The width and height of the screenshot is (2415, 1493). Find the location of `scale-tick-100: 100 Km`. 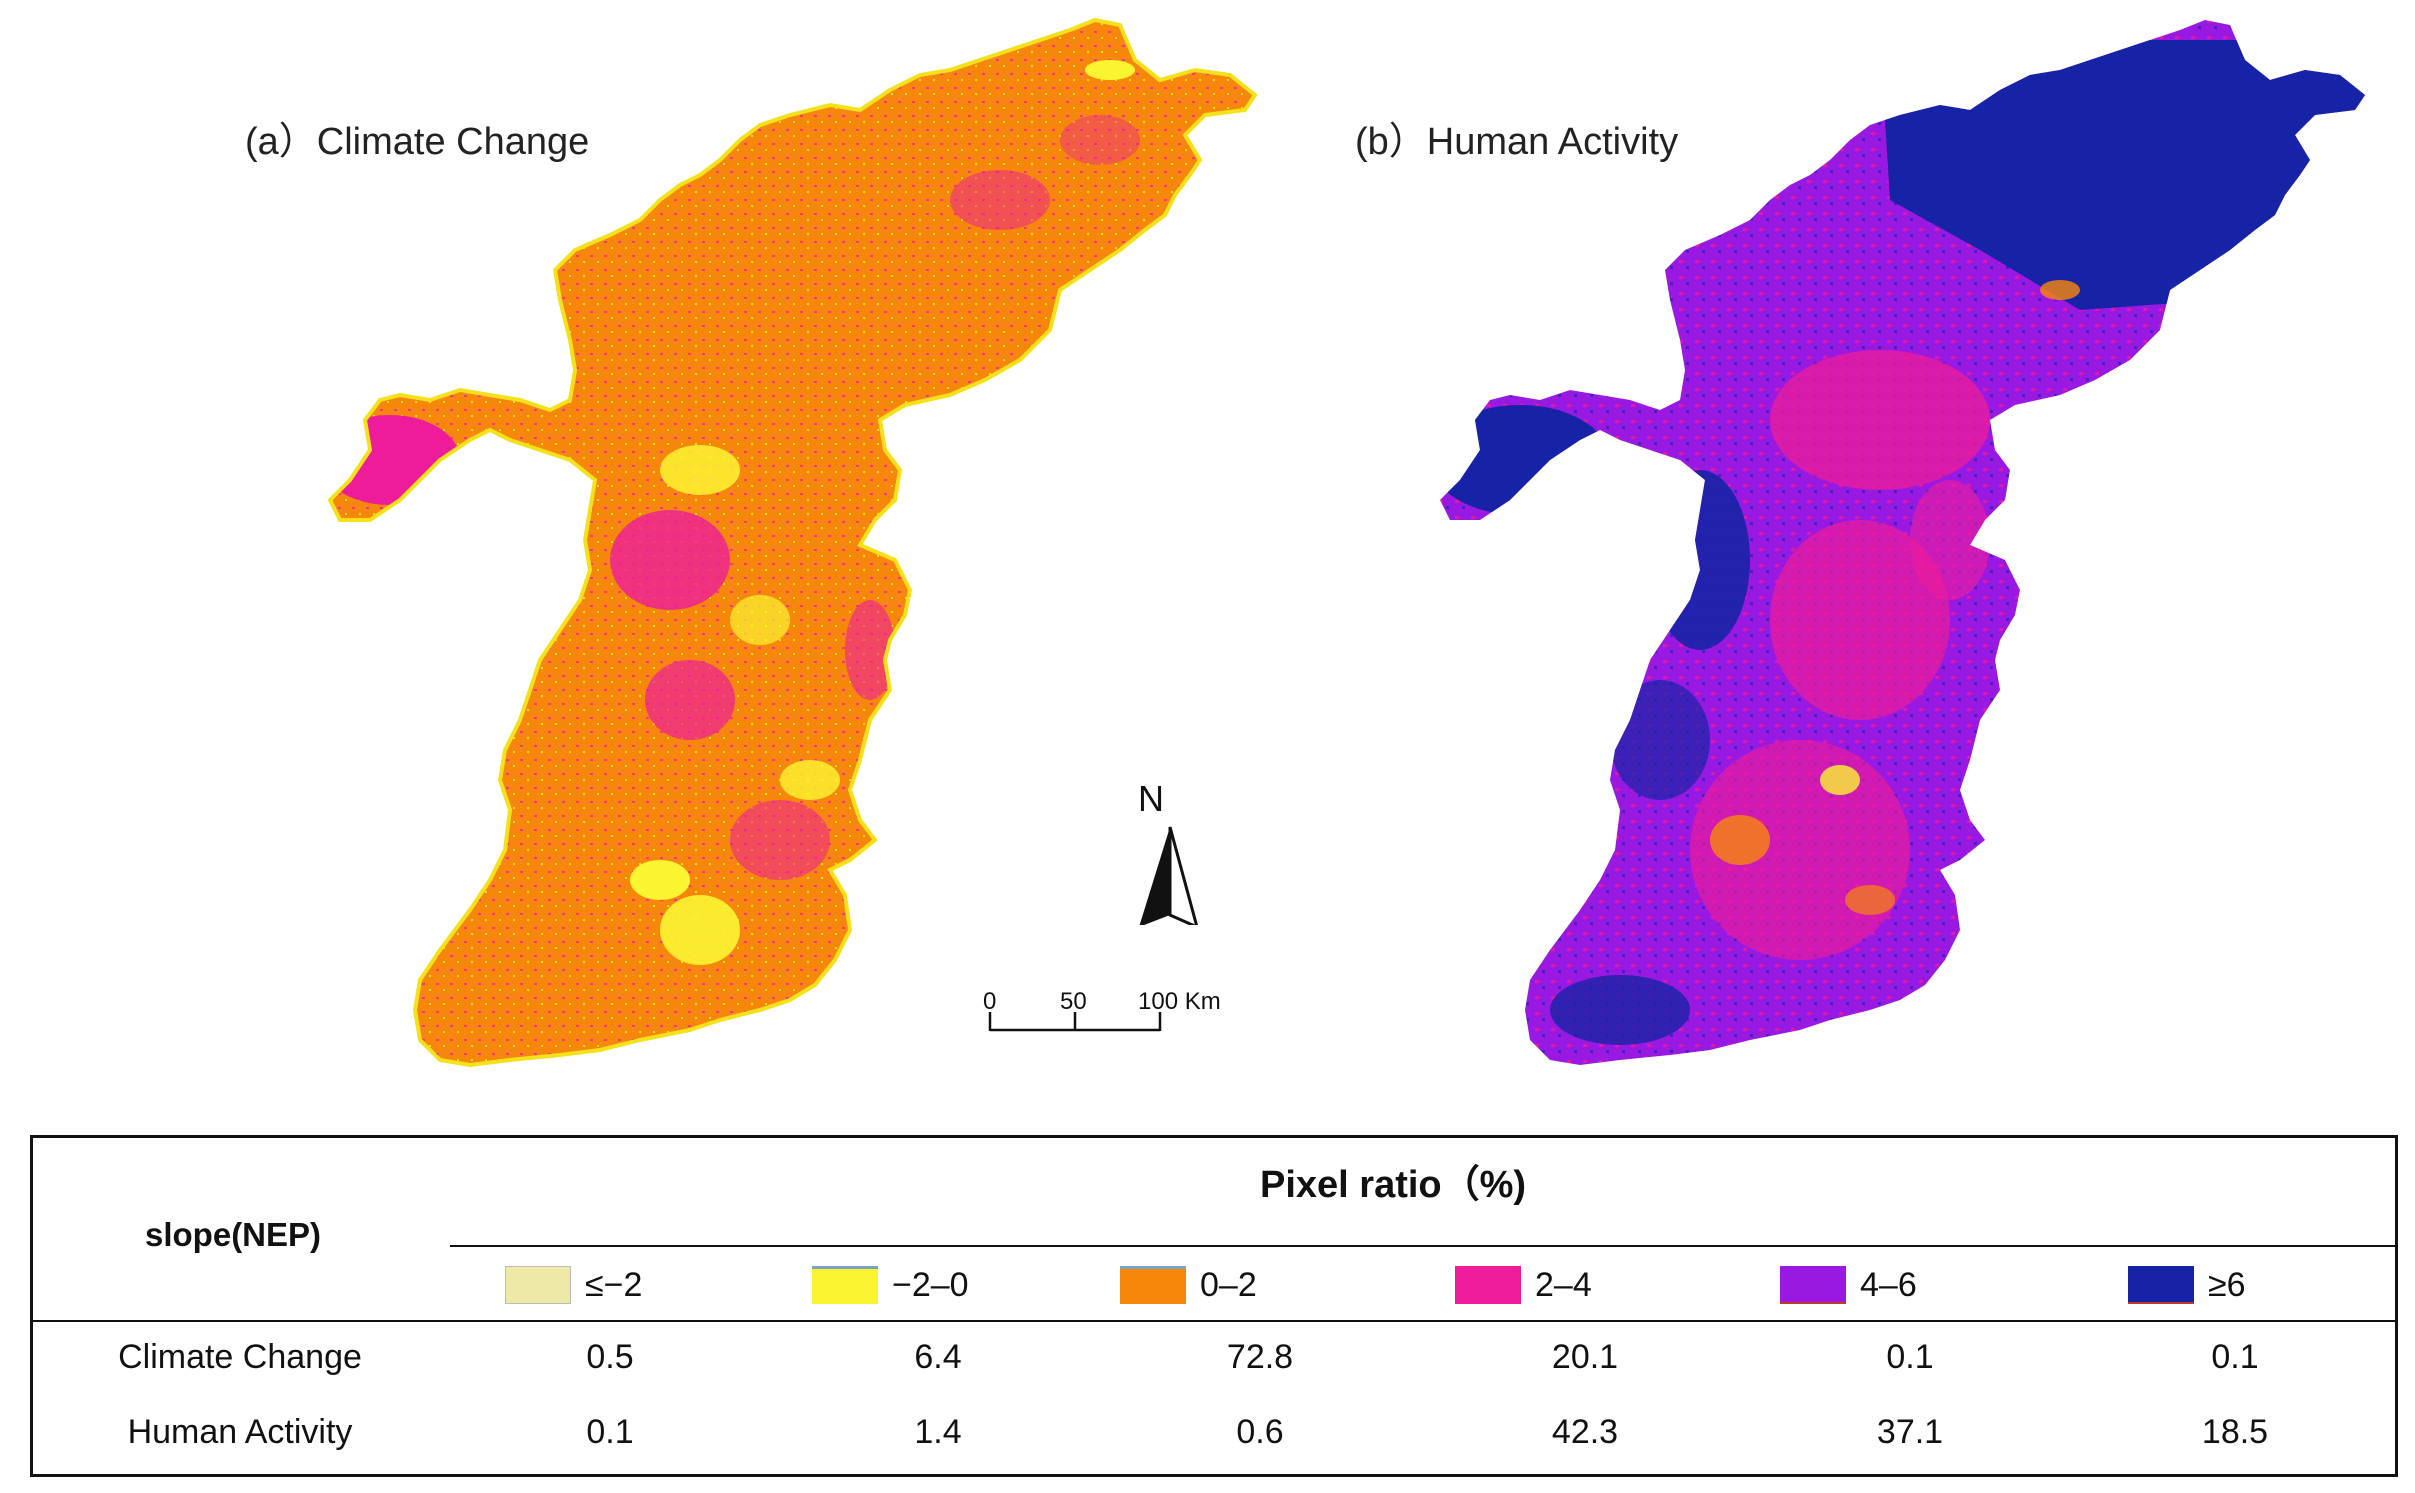

scale-tick-100: 100 Km is located at coordinates (1179, 1001).